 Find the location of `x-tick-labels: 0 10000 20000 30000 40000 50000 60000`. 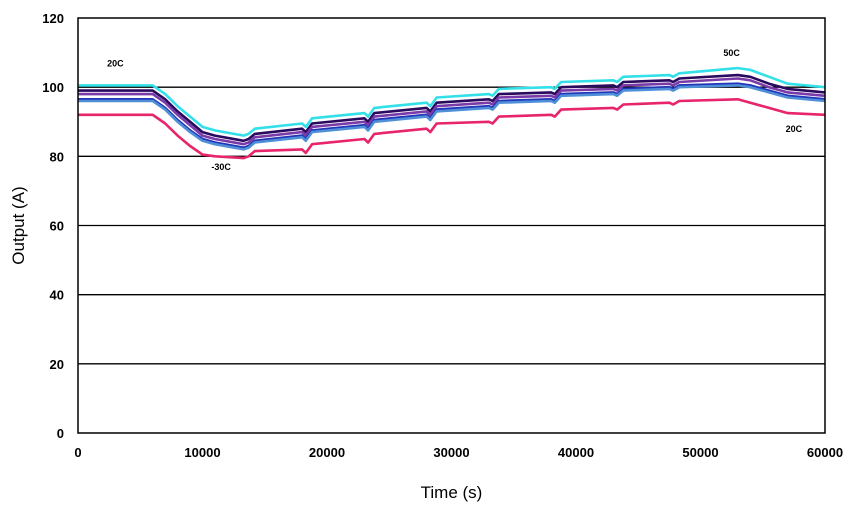

x-tick-labels: 0 10000 20000 30000 40000 50000 60000 is located at coordinates (458, 452).